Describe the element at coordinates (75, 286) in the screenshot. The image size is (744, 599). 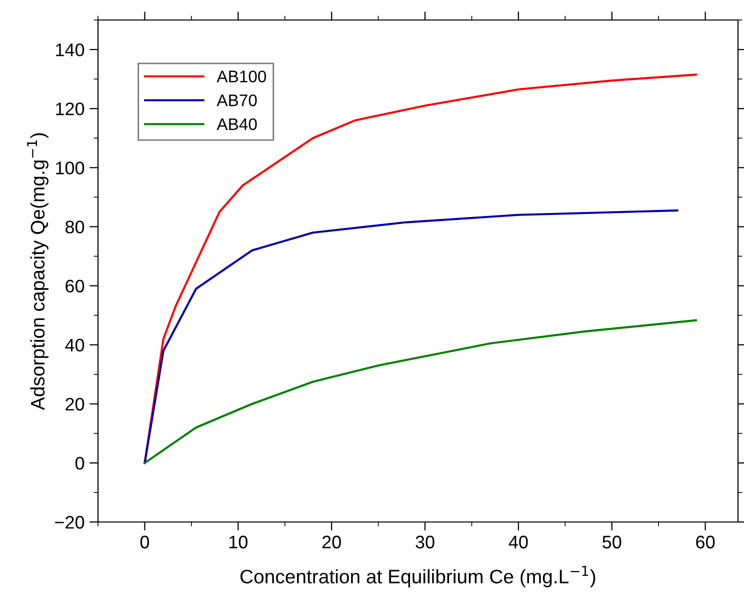
I see `y-tick-label: 60` at that location.